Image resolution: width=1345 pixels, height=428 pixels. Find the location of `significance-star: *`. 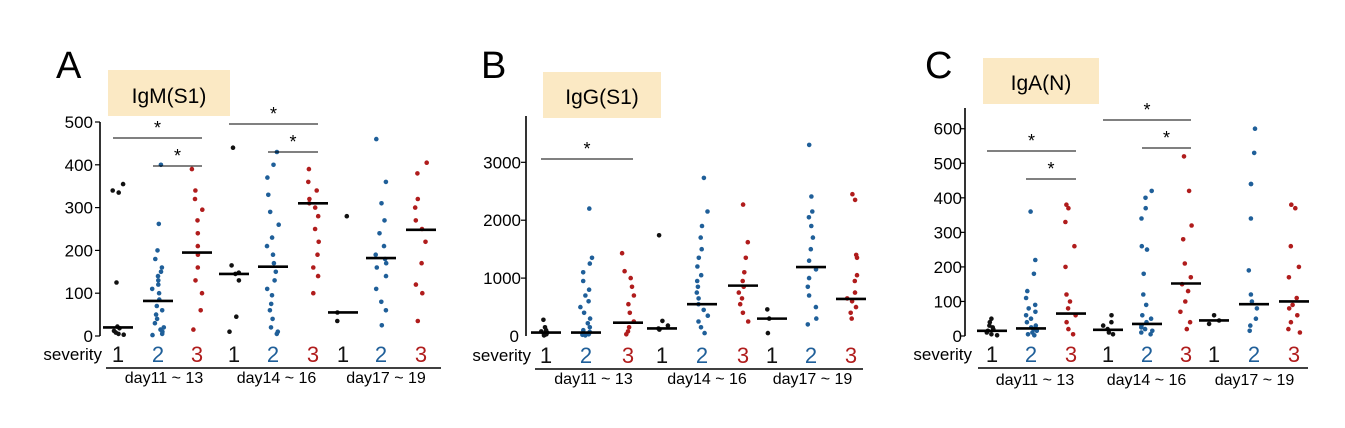

significance-star: * is located at coordinates (273, 114).